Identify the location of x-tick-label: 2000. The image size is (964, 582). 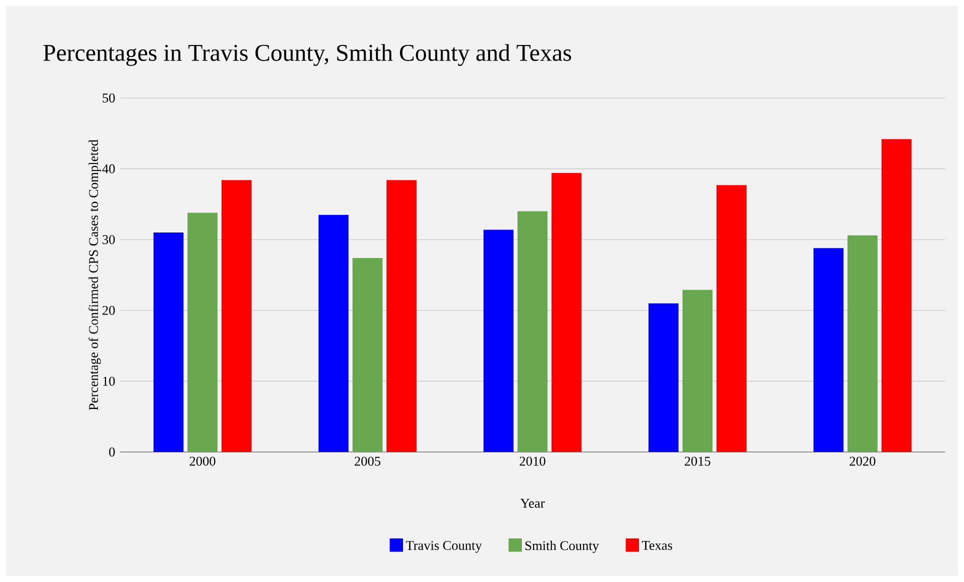
(203, 461).